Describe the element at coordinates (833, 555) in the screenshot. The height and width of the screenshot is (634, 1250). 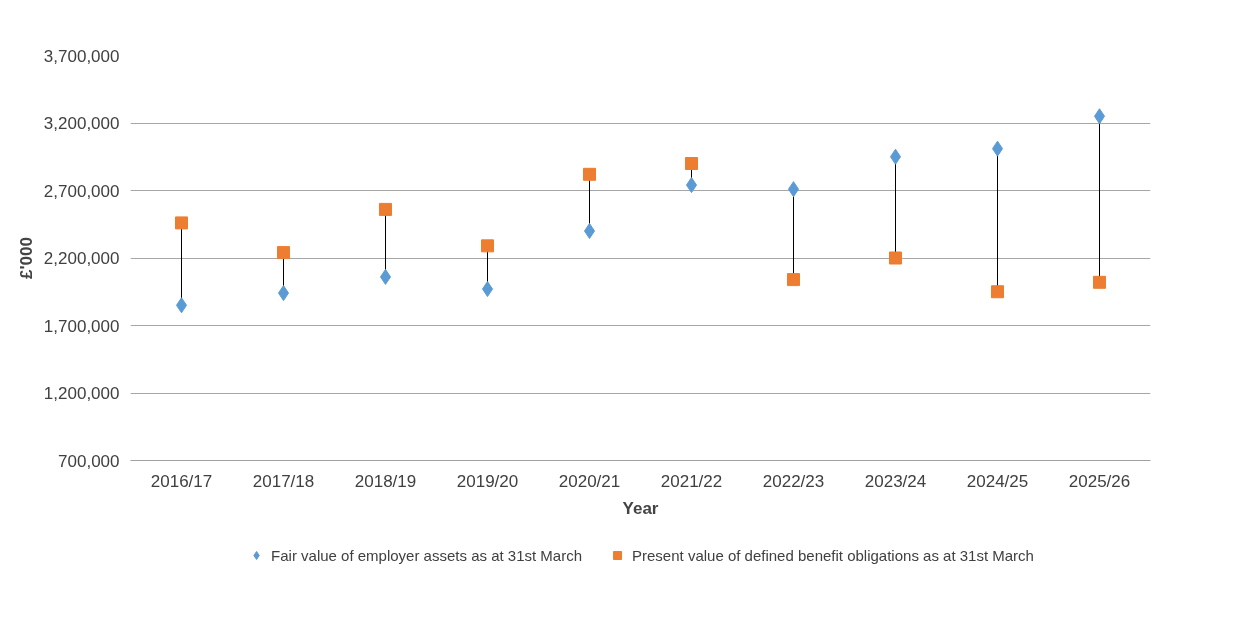
I see `legend-label: Present value of defined benefit obligations as at 31st March` at that location.